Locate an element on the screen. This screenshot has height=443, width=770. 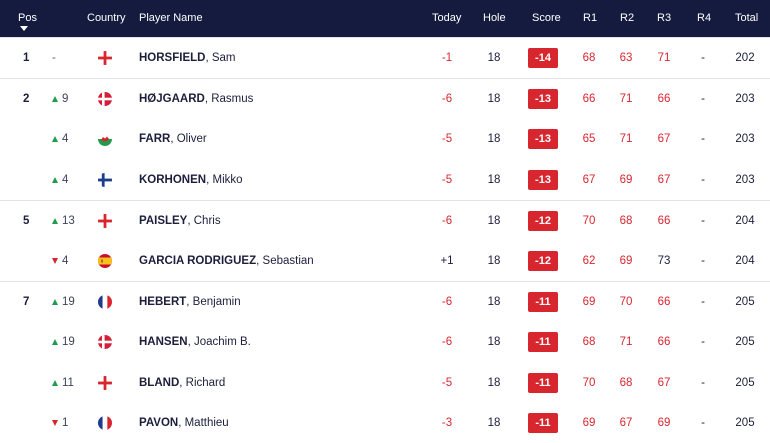
score-badge: -13 is located at coordinates (543, 179).